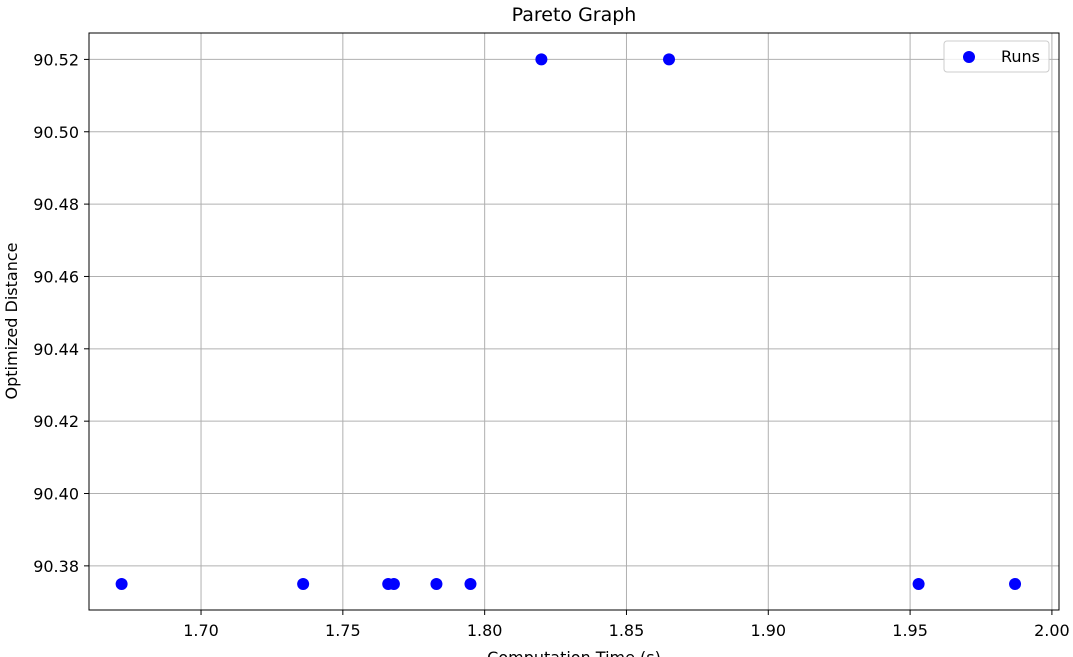 Image resolution: width=1073 pixels, height=657 pixels. Describe the element at coordinates (574, 15) in the screenshot. I see `chart-title: Pareto Graph` at that location.